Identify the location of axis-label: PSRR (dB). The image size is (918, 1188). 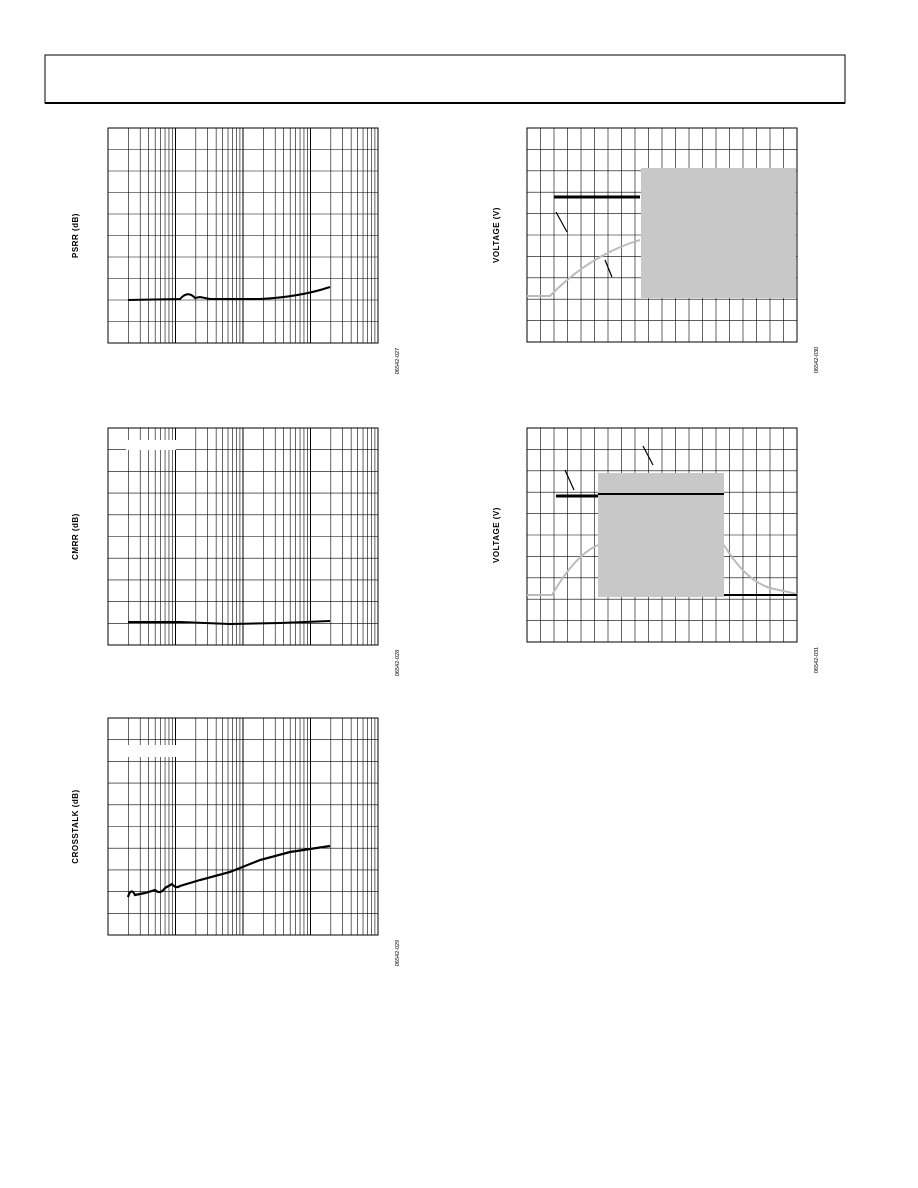
(75, 235).